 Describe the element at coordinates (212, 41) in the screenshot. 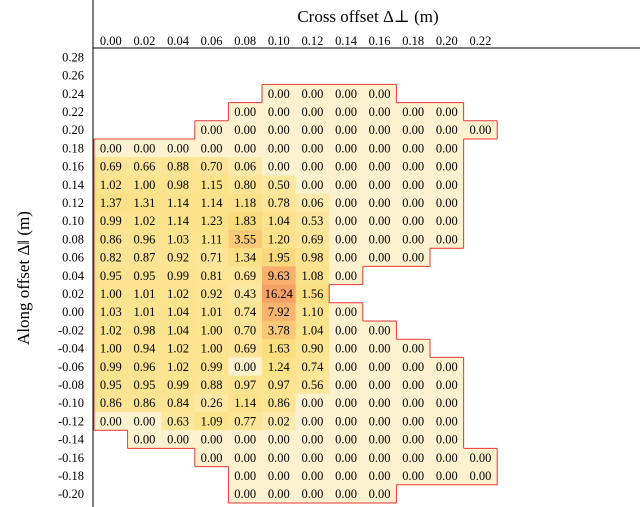

I see `x-tick-label: 0.06` at that location.